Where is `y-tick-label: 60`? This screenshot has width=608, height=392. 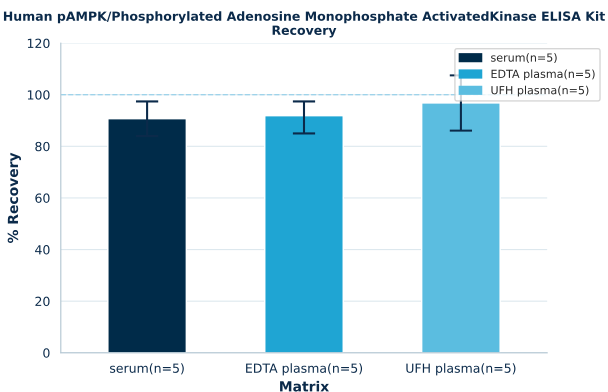 y-tick-label: 60 is located at coordinates (42, 198).